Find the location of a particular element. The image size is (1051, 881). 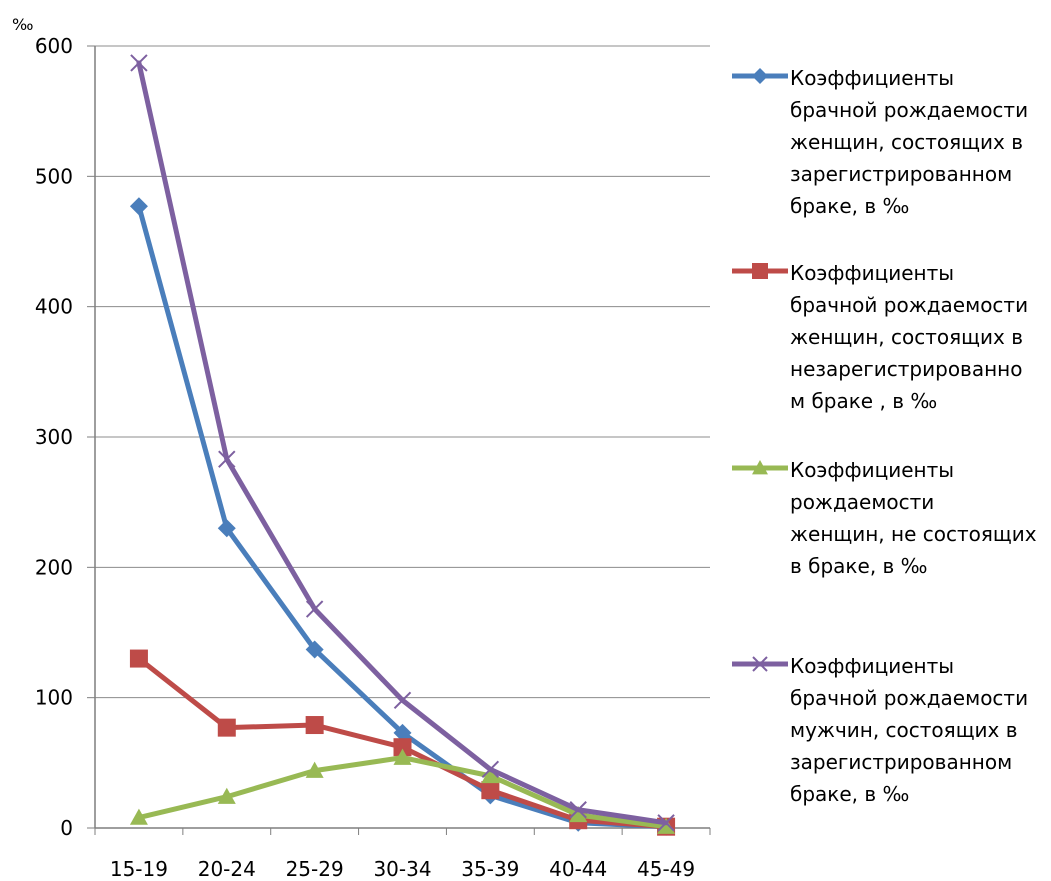

x-tick-label: 40-44 is located at coordinates (578, 869).